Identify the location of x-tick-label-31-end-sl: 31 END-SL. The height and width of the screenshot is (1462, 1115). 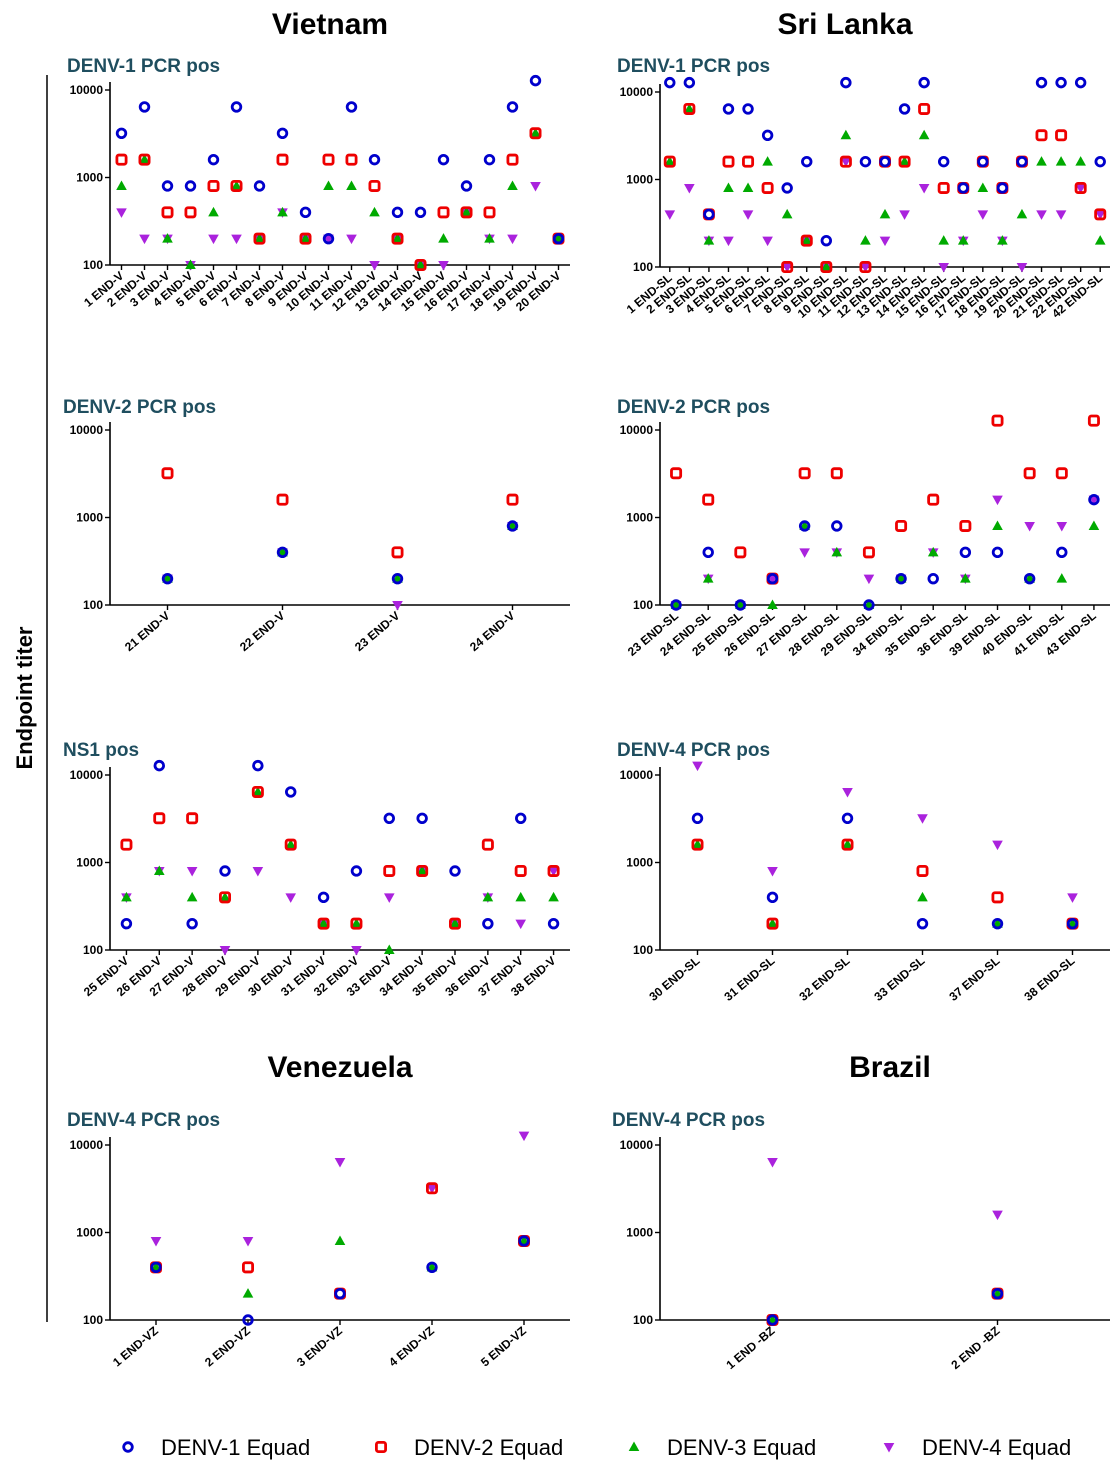
(749, 979).